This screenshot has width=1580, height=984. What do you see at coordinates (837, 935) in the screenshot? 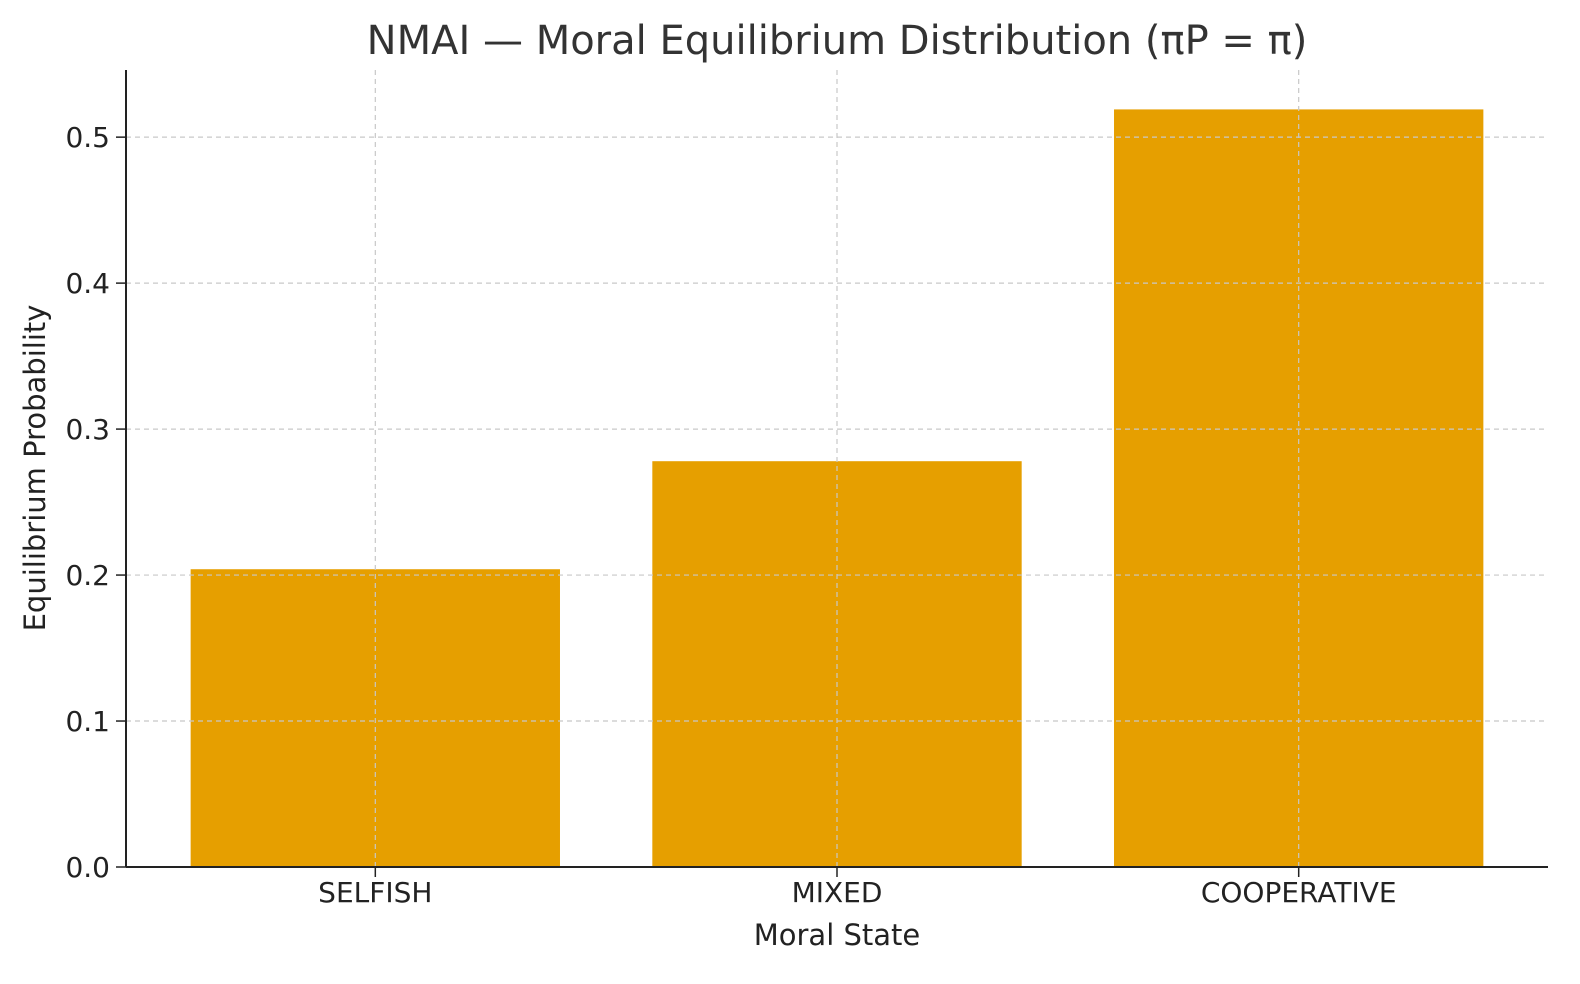
I see `x-axis-label: Moral State` at bounding box center [837, 935].